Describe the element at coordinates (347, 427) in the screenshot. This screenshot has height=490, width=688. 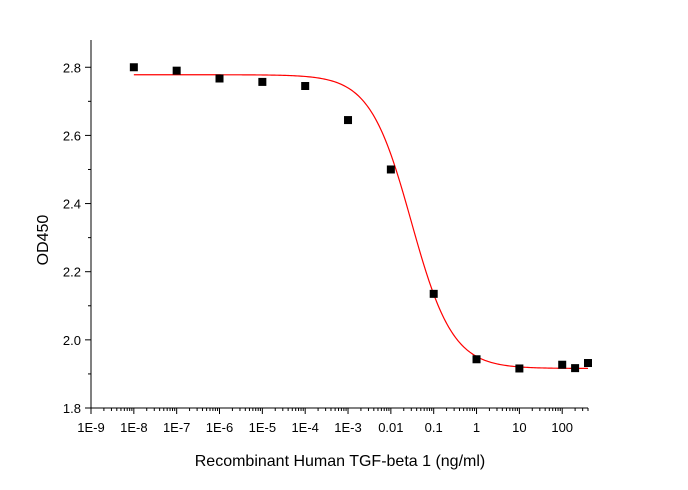
I see `x-tick-label: 1E-3` at that location.